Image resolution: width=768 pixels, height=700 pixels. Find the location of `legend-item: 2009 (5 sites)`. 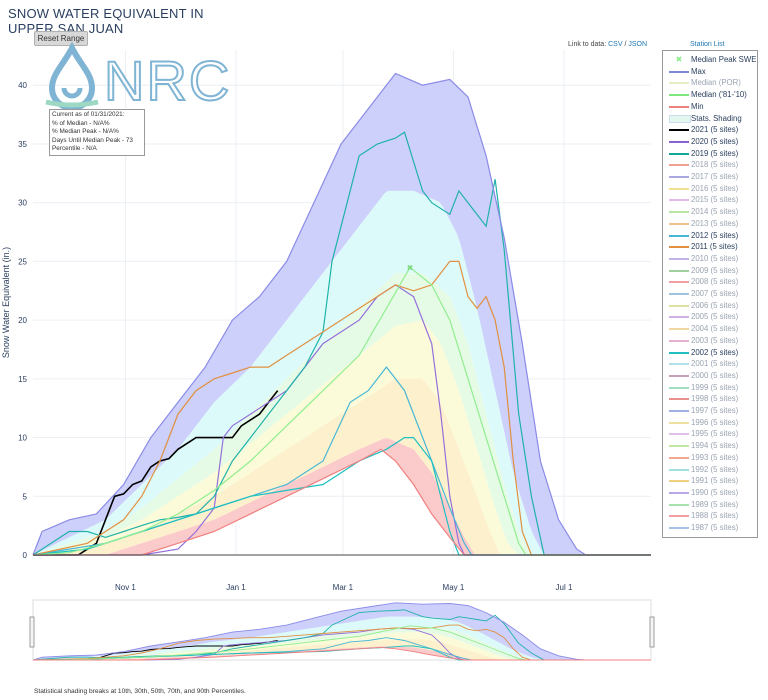

legend-item: 2009 (5 sites) is located at coordinates (710, 270).